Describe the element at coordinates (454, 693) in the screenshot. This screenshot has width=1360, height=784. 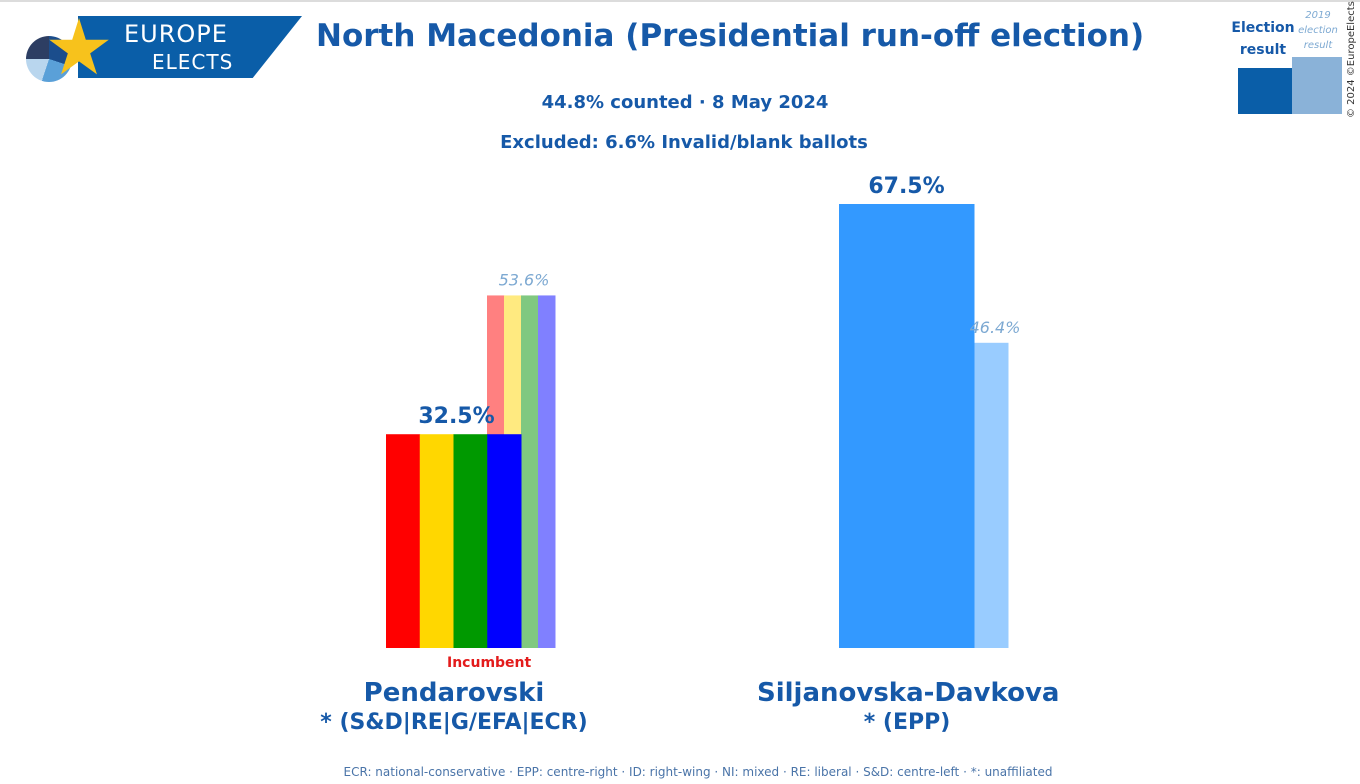
I see `candidate-name-pendarovski: Pendarovski` at that location.